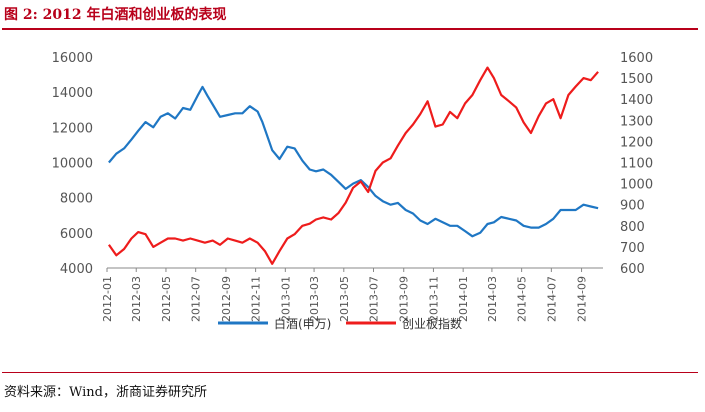 The width and height of the screenshot is (705, 412). I want to click on x-tick-label: 2013-07, so click(374, 299).